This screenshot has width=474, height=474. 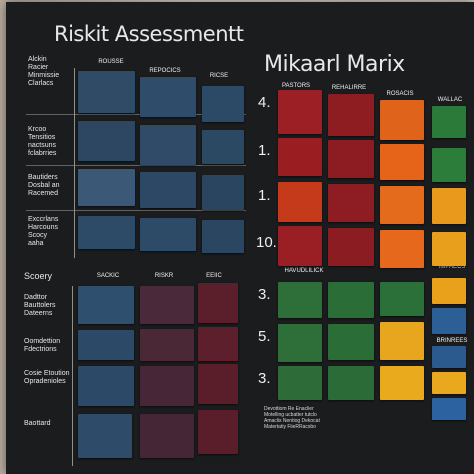 What do you see at coordinates (304, 271) in the screenshot?
I see `right-sub-header: HAVUDLILICK` at bounding box center [304, 271].